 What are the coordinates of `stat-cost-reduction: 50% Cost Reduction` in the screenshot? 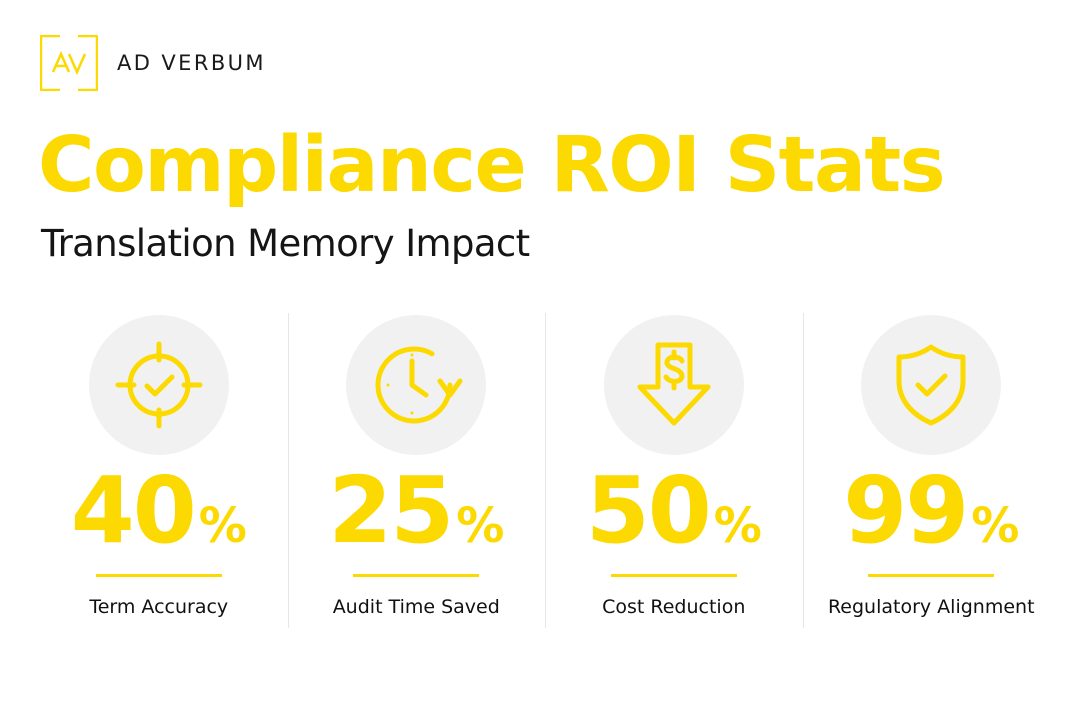 It's located at (674, 470).